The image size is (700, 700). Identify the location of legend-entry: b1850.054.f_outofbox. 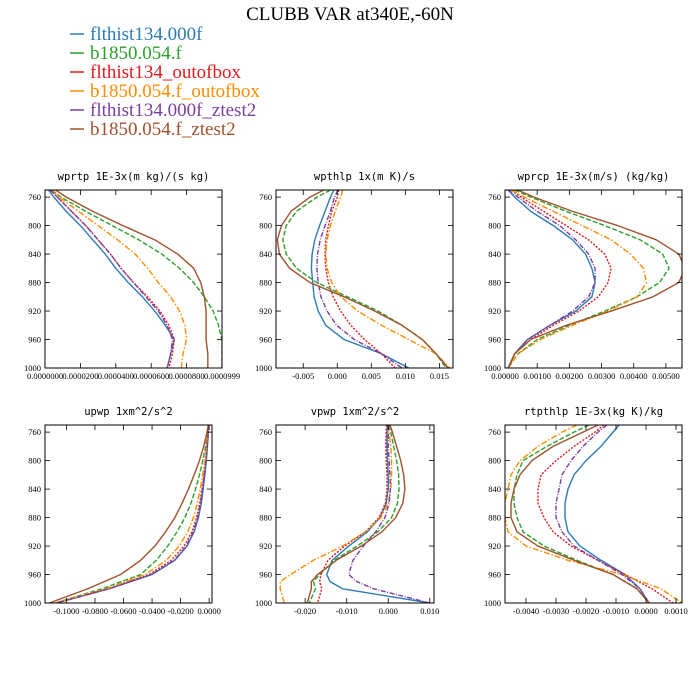
(165, 91).